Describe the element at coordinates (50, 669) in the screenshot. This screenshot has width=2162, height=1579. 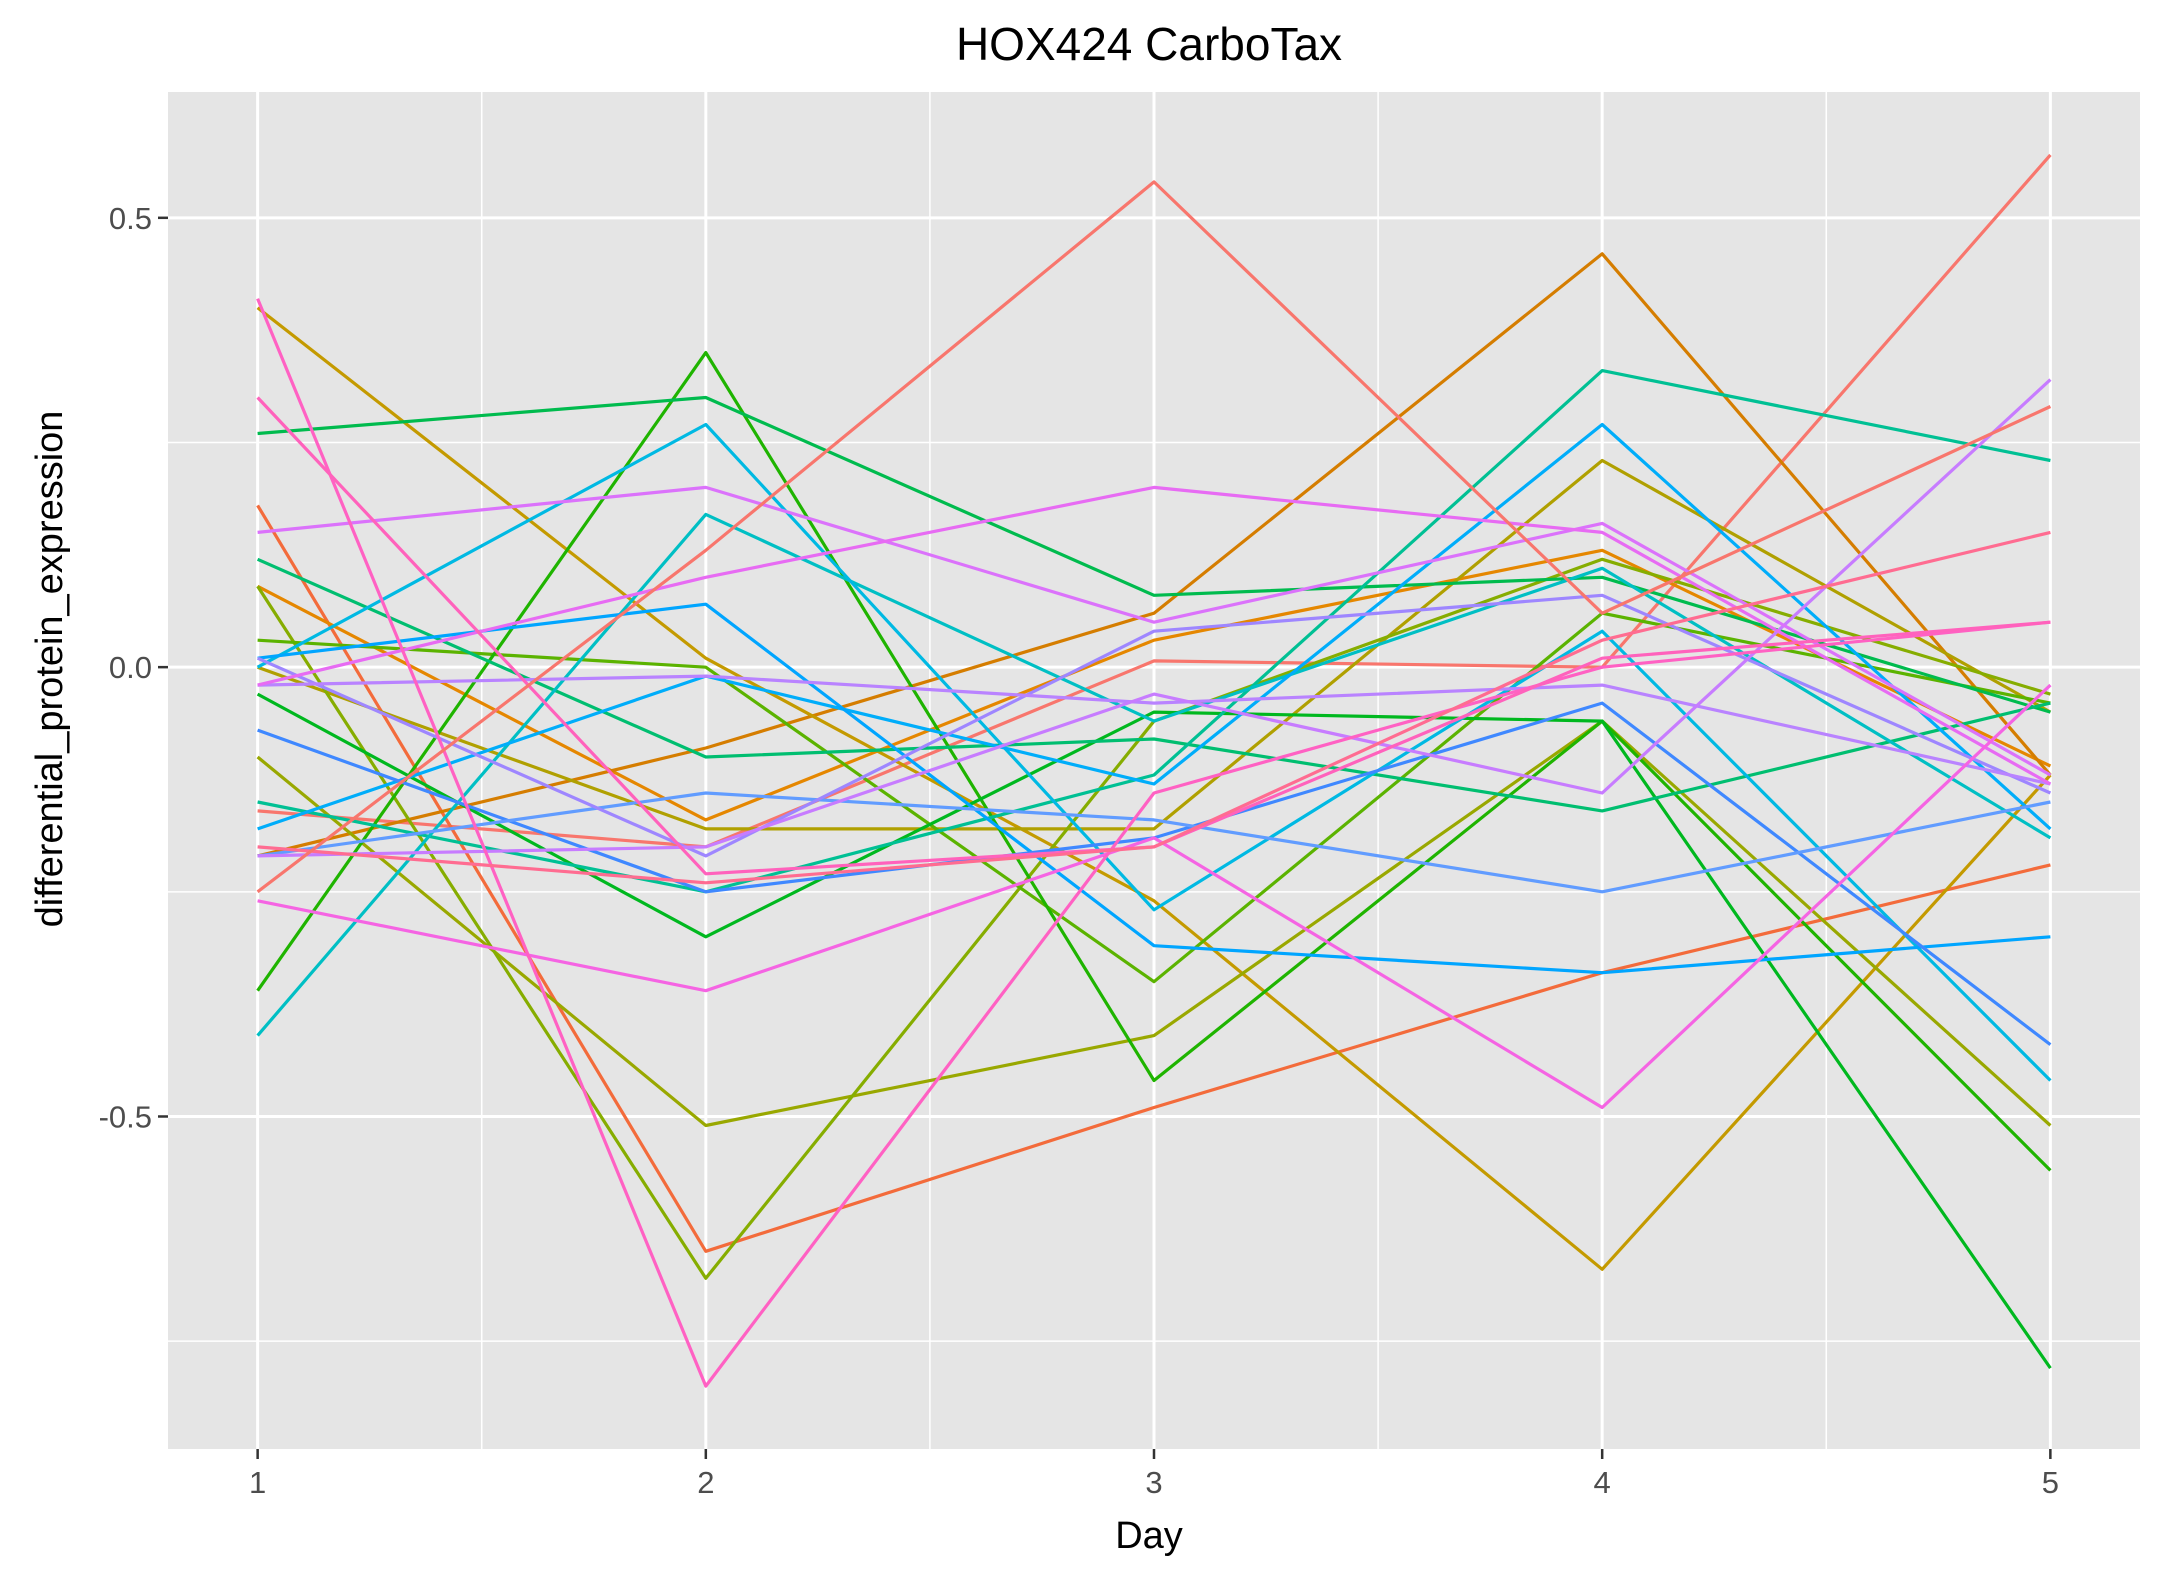
I see `y-axis-title: differential_protein_expression` at that location.